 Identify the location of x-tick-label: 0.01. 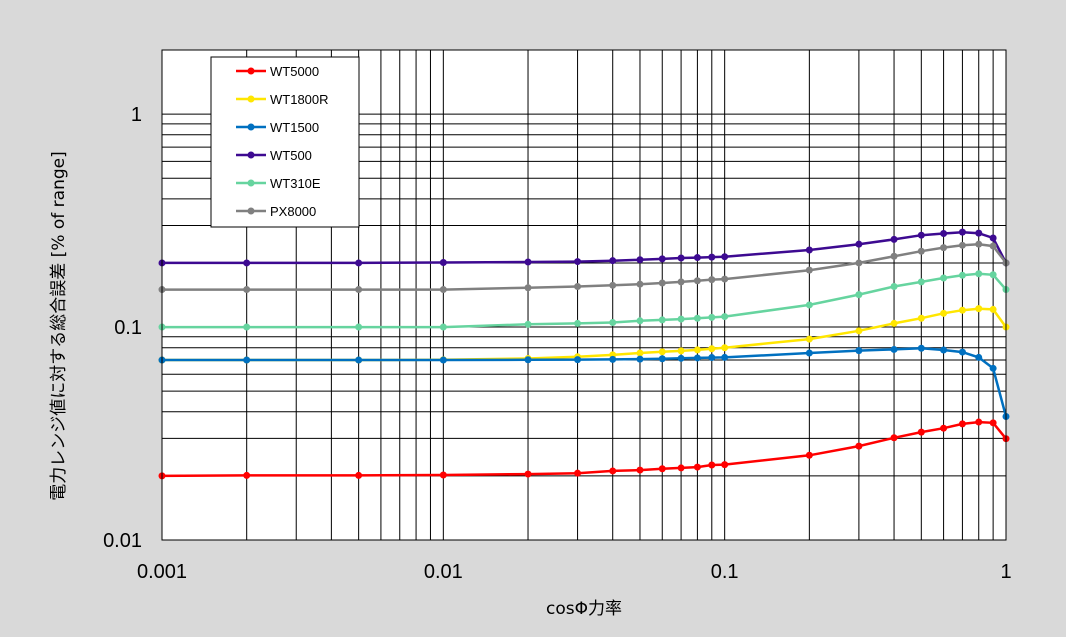
(443, 572).